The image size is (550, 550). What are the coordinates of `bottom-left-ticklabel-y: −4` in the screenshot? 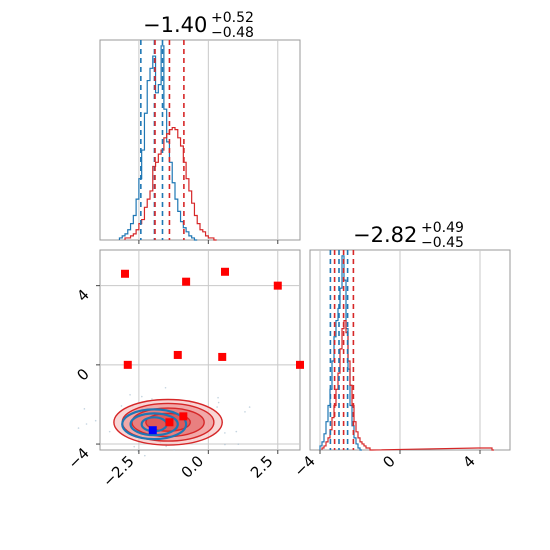 It's located at (78, 458).